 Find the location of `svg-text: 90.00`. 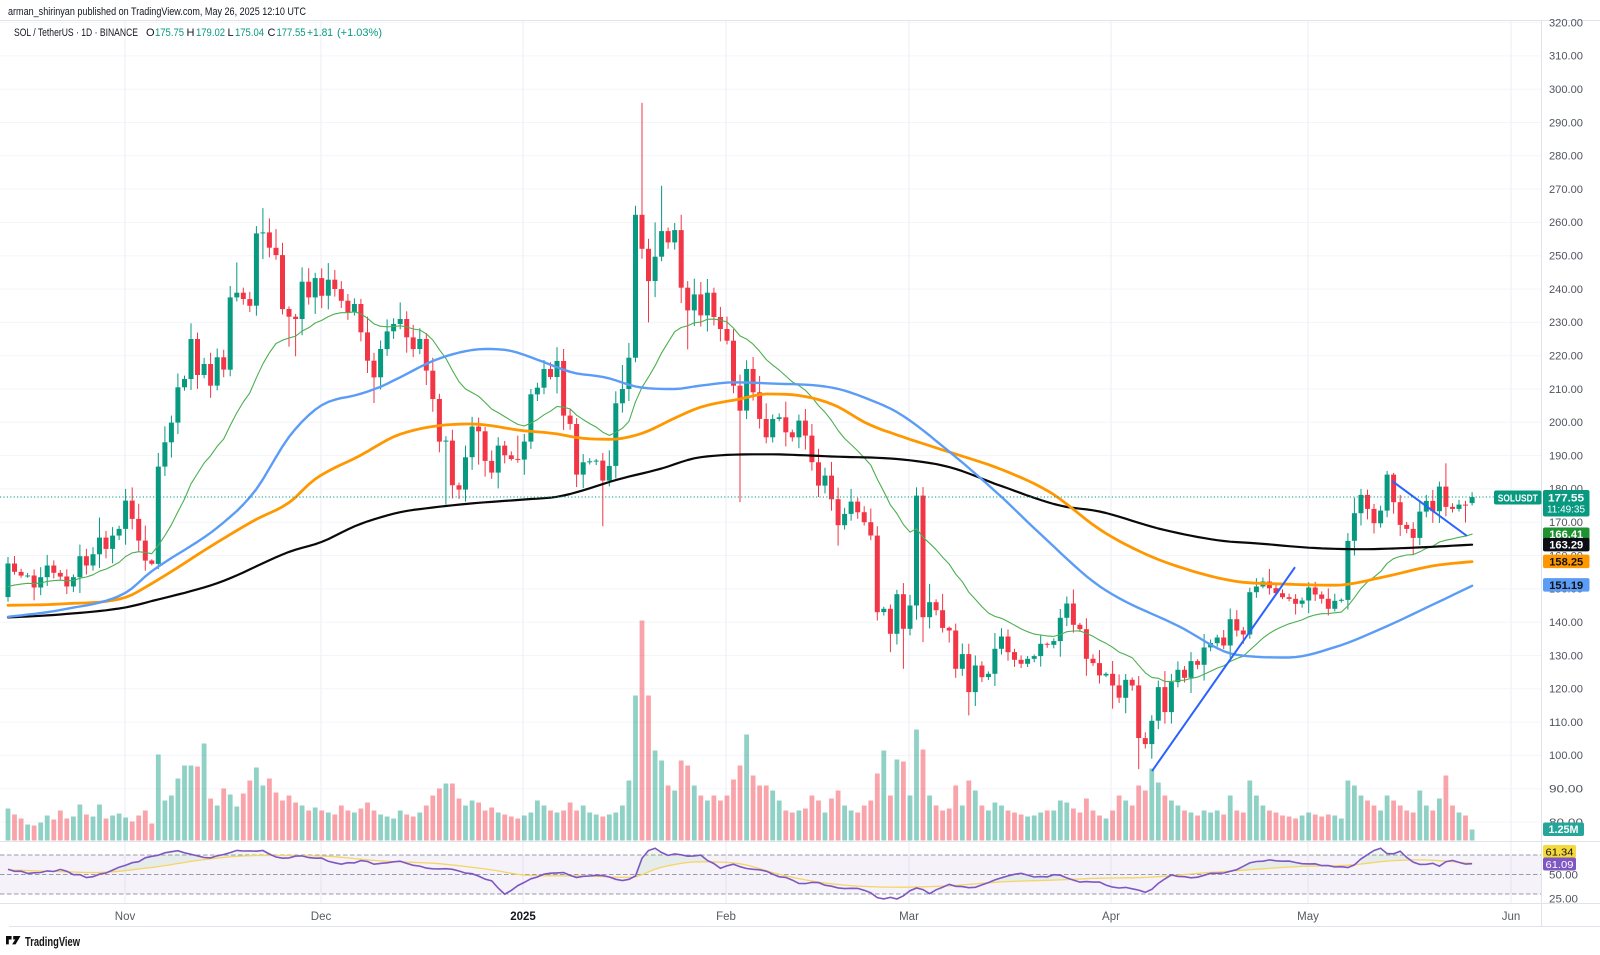

svg-text: 90.00 is located at coordinates (1566, 790).